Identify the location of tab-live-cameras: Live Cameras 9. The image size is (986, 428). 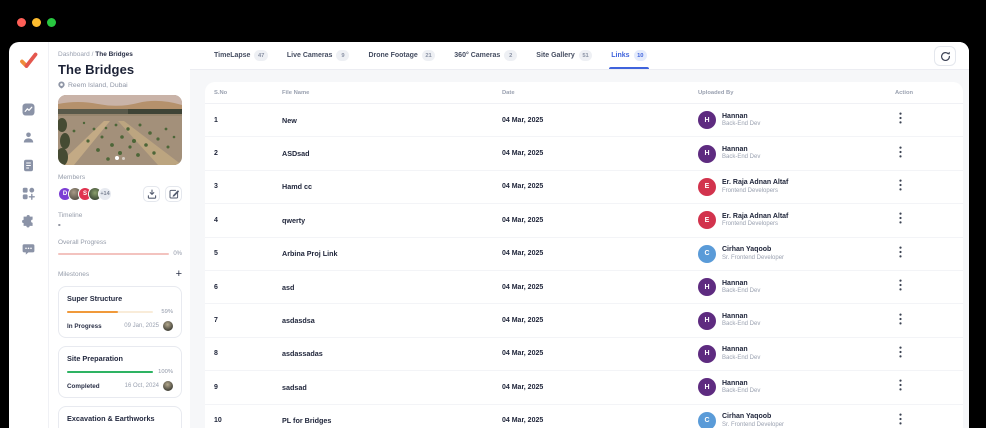
(318, 55).